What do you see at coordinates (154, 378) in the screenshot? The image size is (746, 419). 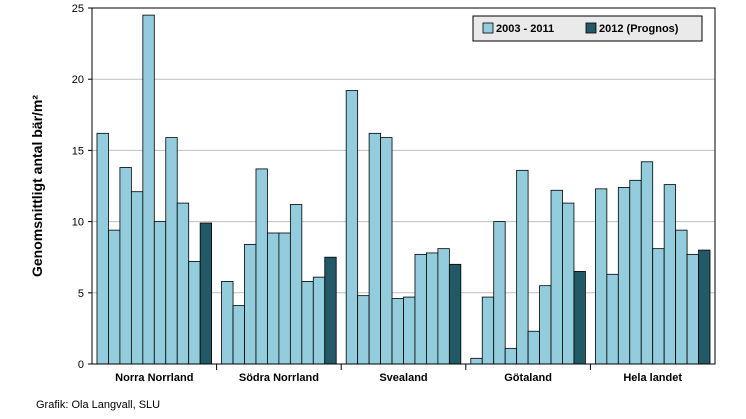 I see `category-label: Norra Norrland` at bounding box center [154, 378].